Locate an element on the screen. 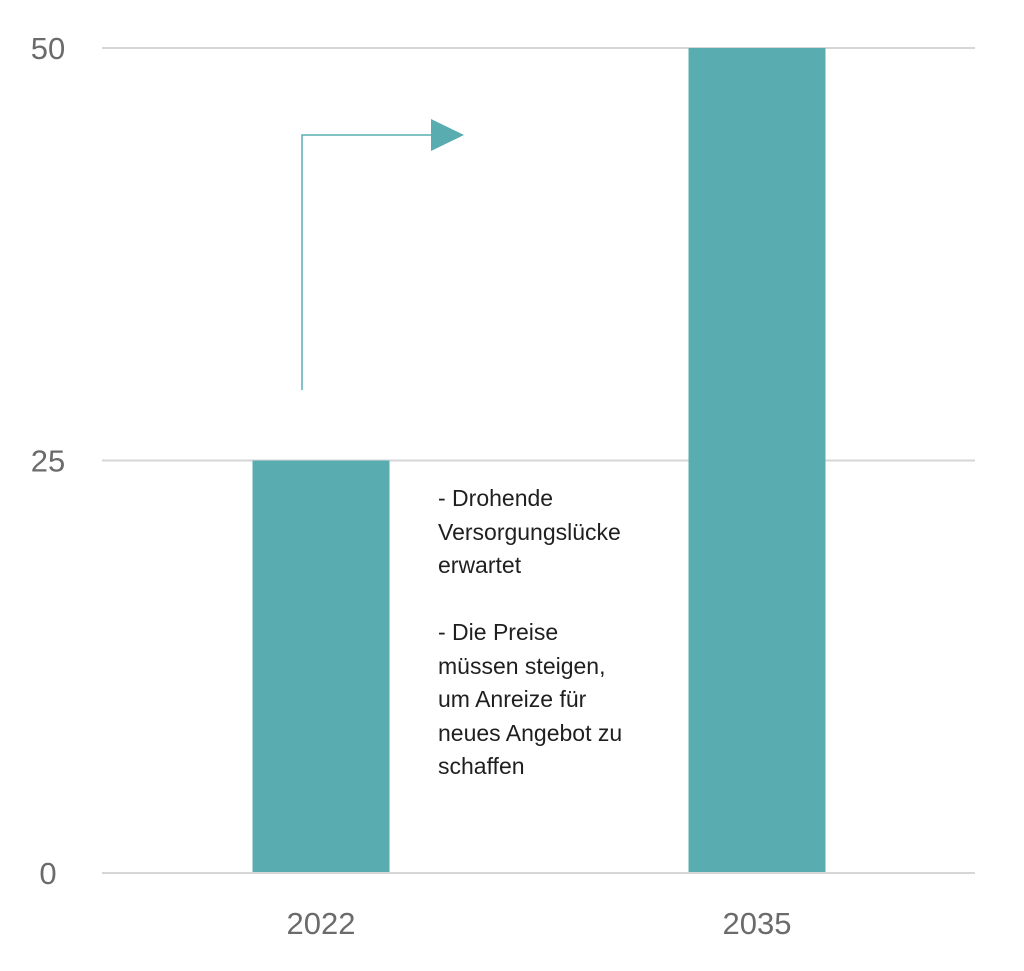 The image size is (1024, 971). annotation-line: erwartet is located at coordinates (480, 565).